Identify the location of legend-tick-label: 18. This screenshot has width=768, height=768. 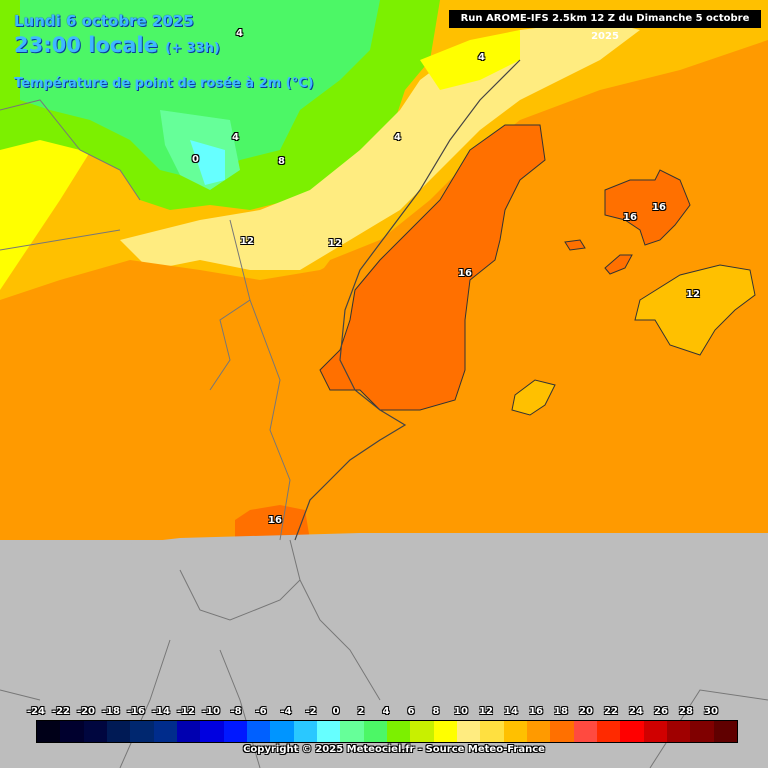
(561, 711).